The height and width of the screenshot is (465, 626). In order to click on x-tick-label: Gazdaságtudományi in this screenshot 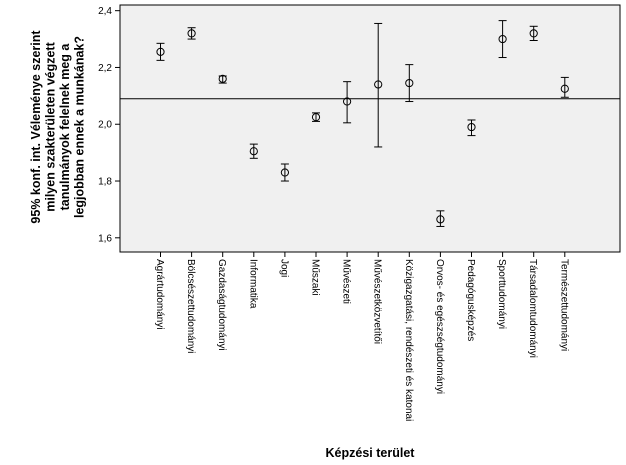, I will do `click(221, 305)`.